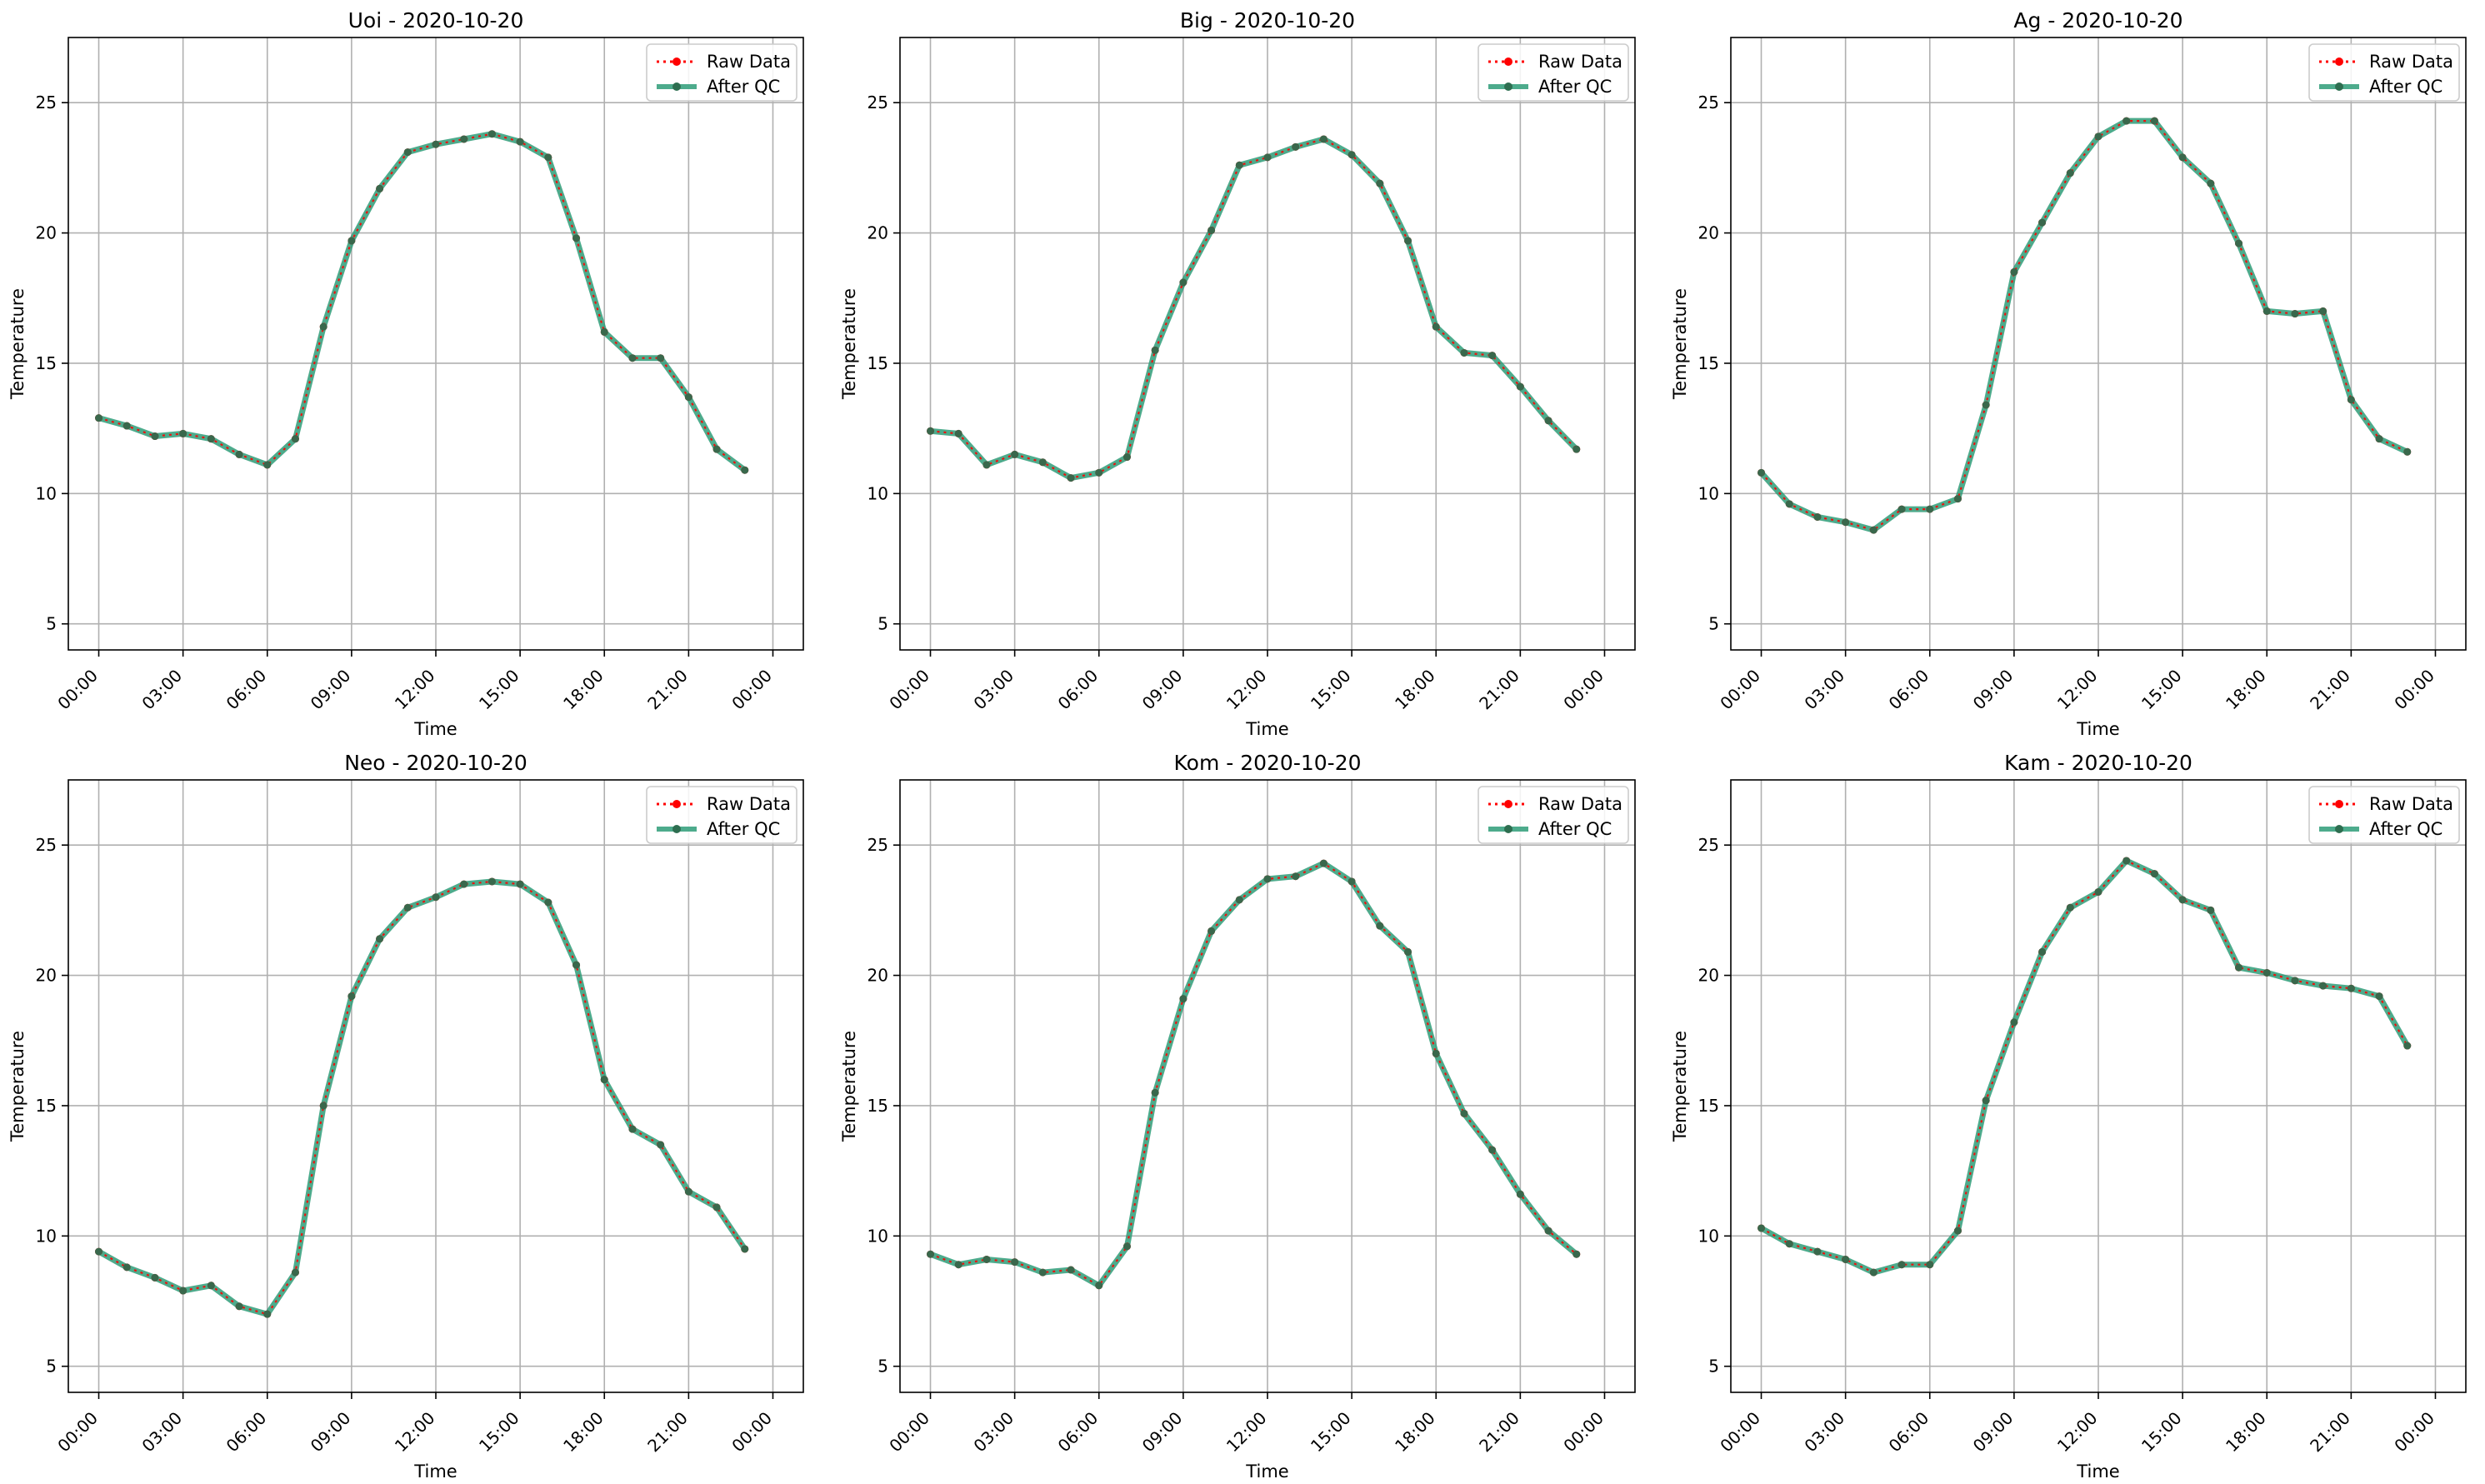 This screenshot has width=2485, height=1484. Describe the element at coordinates (2339, 804) in the screenshot. I see `legend-raw-marker` at that location.